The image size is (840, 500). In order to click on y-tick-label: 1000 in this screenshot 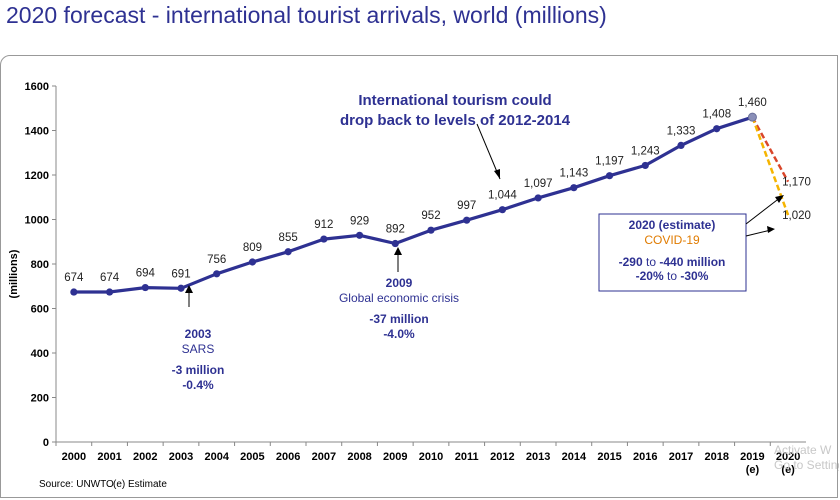, I will do `click(37, 221)`.